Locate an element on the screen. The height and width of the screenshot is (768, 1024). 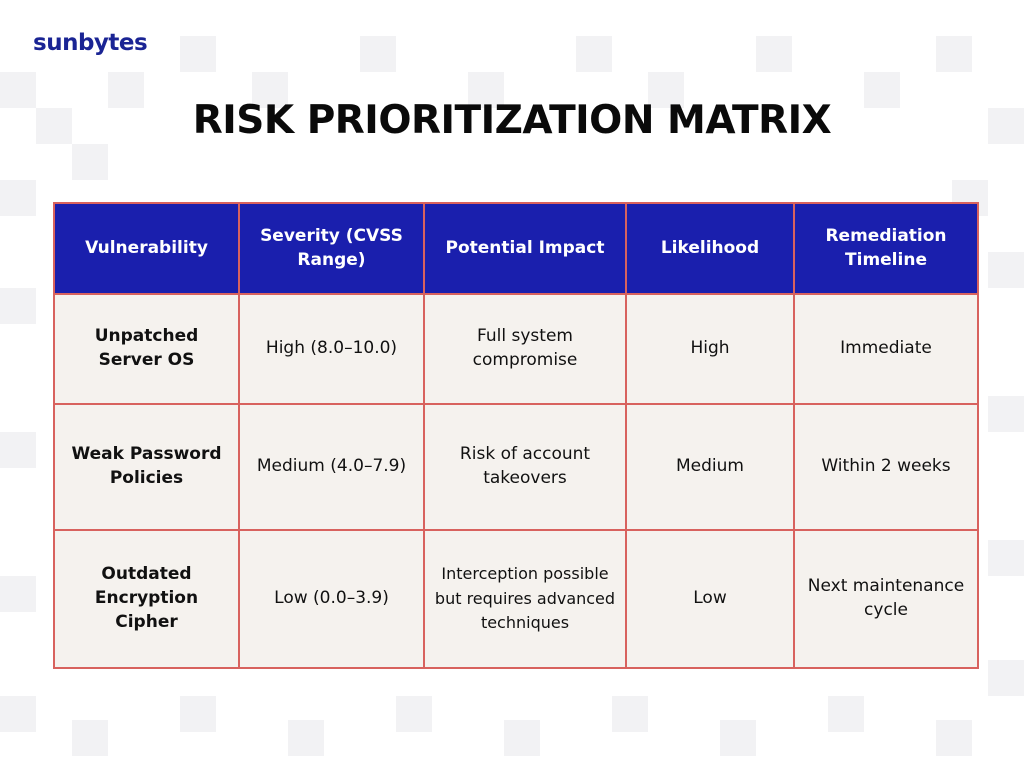
header-vulnerability: Vulnerability is located at coordinates (146, 248).